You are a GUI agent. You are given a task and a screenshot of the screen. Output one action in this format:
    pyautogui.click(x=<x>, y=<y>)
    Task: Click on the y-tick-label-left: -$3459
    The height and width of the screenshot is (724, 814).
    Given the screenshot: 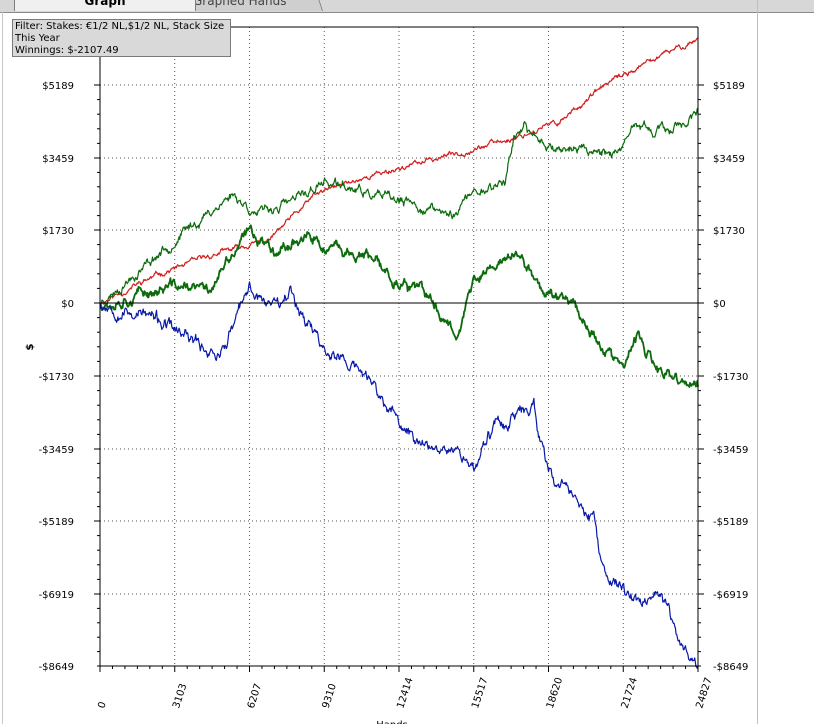 What is the action you would take?
    pyautogui.click(x=56, y=450)
    